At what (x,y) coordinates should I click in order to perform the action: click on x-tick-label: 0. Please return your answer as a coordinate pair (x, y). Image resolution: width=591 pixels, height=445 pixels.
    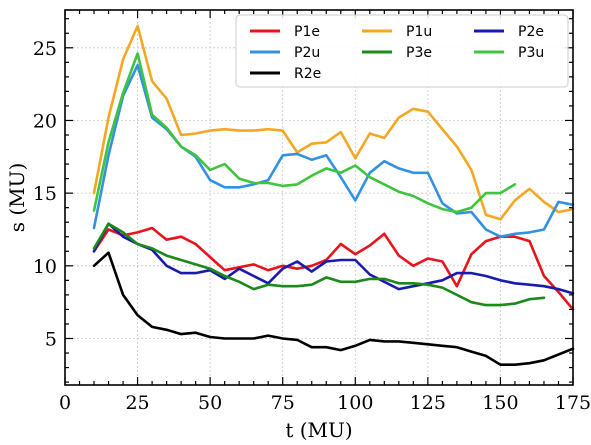
    Looking at the image, I should click on (65, 403).